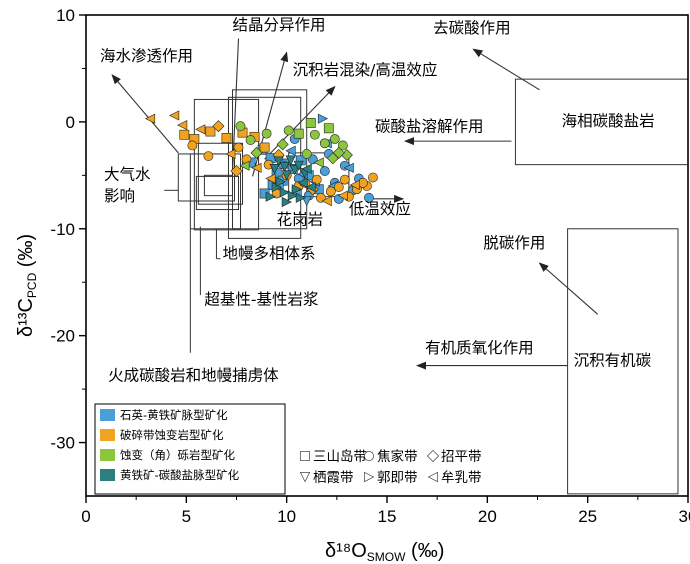 This screenshot has width=690, height=564. I want to click on y-axis-title: δ¹³CPCD (‰), so click(27, 285).